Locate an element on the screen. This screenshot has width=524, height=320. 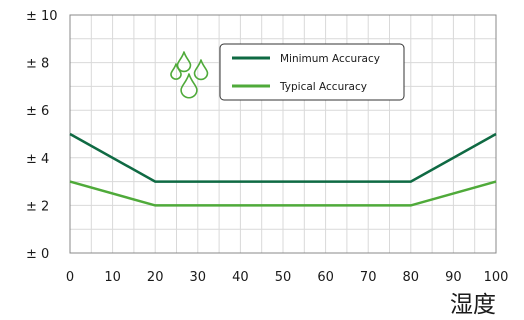
x-tick-label: 70 is located at coordinates (368, 277).